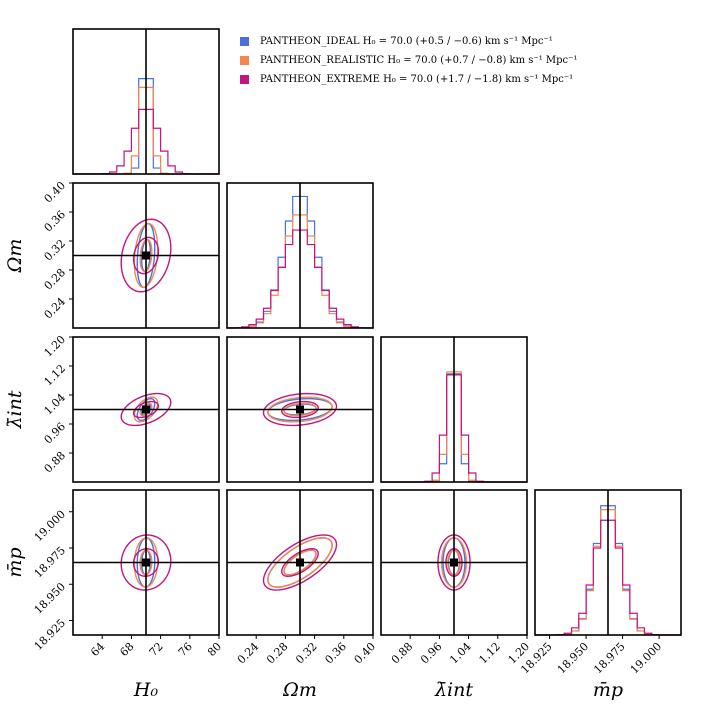 Image resolution: width=709 pixels, height=709 pixels. I want to click on y-tick-label-1-0: 0.24, so click(55, 308).